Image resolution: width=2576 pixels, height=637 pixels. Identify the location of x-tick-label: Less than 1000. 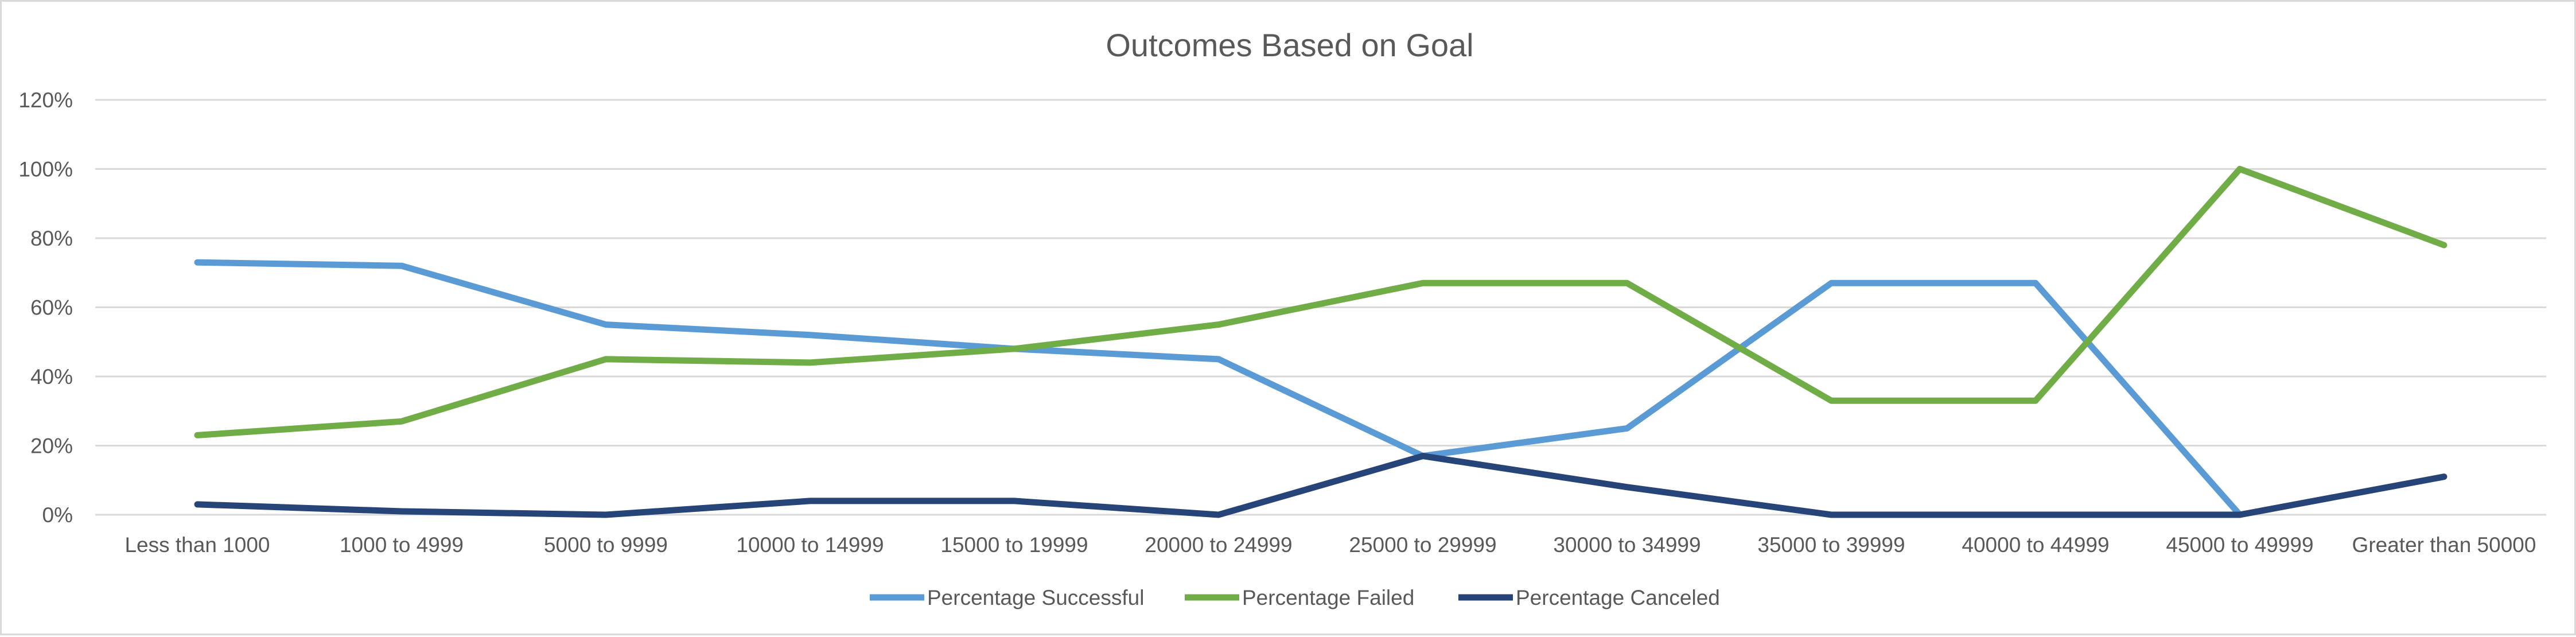
(197, 545).